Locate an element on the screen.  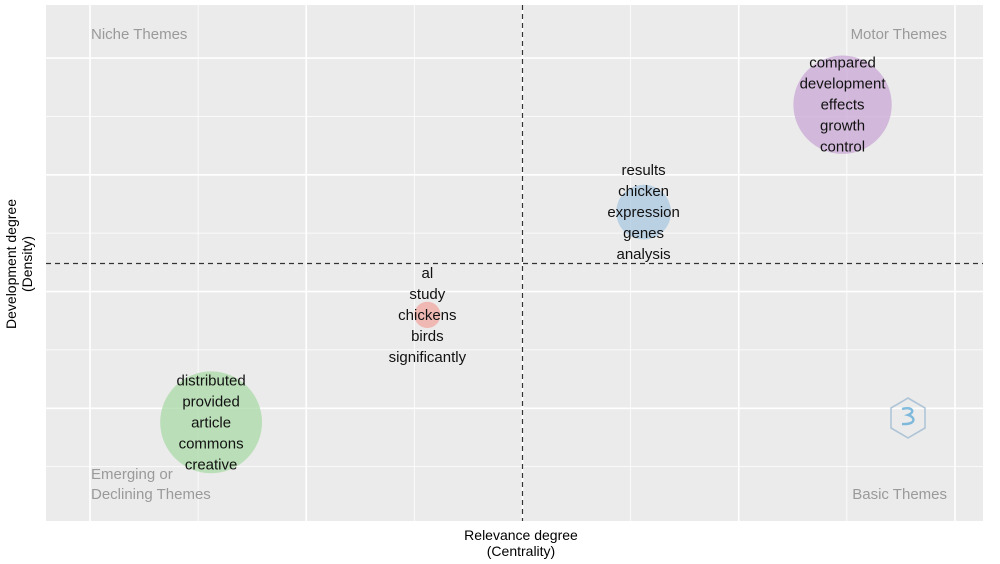
cluster-term-label: development is located at coordinates (843, 84).